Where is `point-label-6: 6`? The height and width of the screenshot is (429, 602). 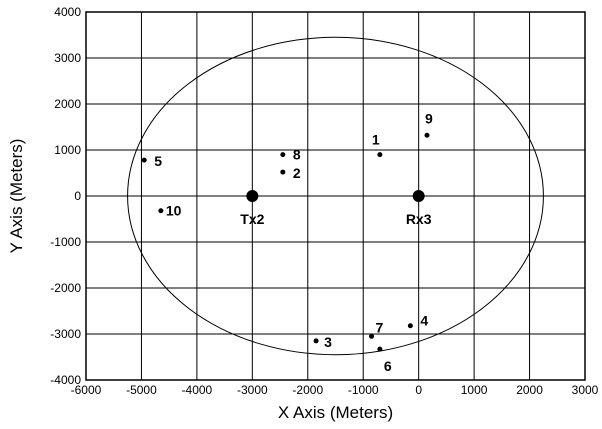
point-label-6: 6 is located at coordinates (388, 366).